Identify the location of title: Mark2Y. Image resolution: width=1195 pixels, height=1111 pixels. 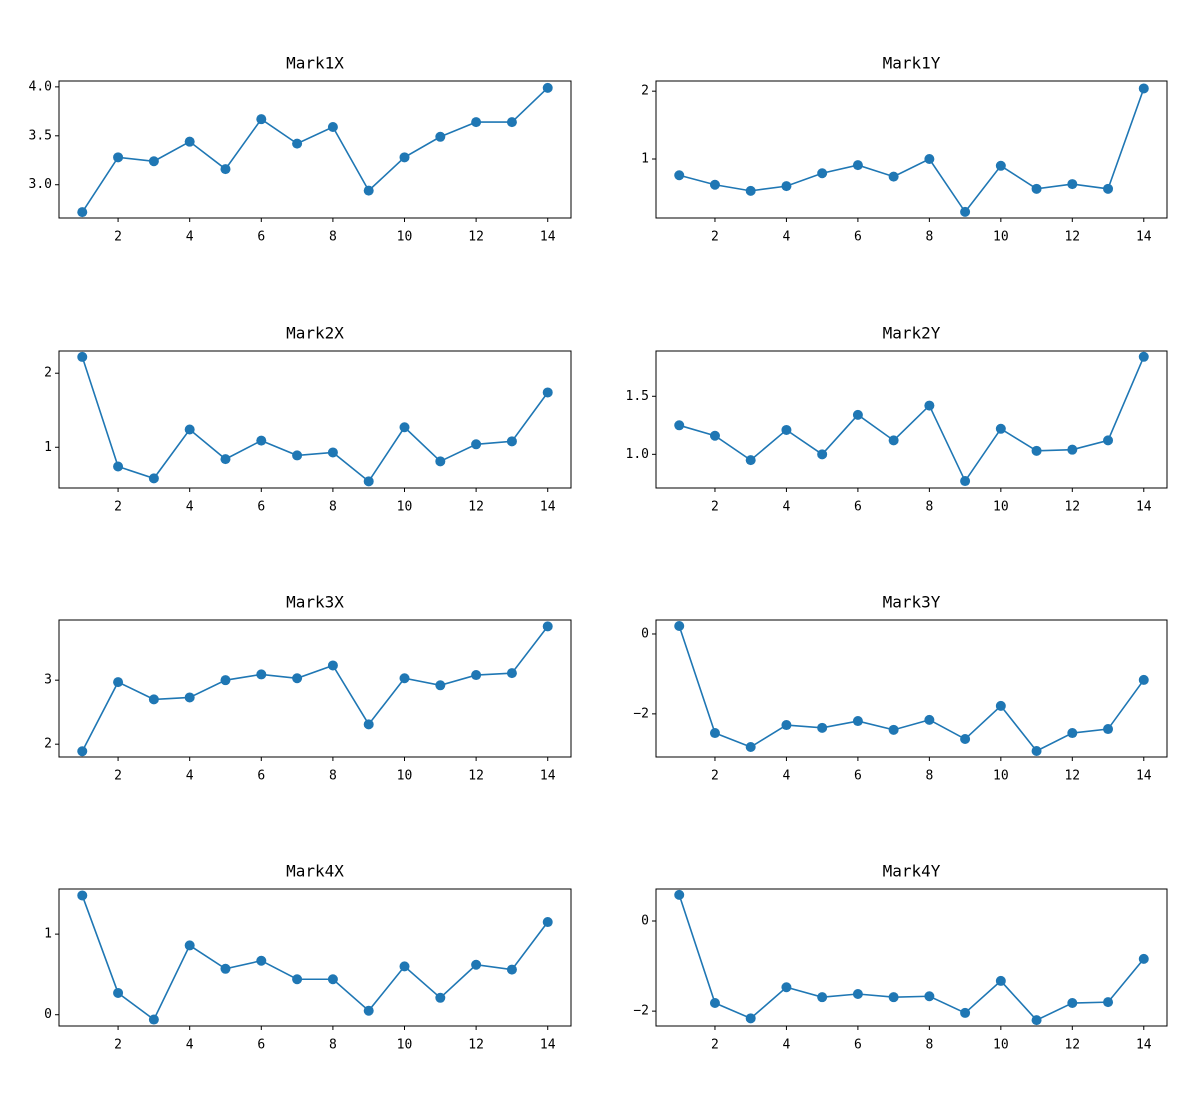
(912, 333).